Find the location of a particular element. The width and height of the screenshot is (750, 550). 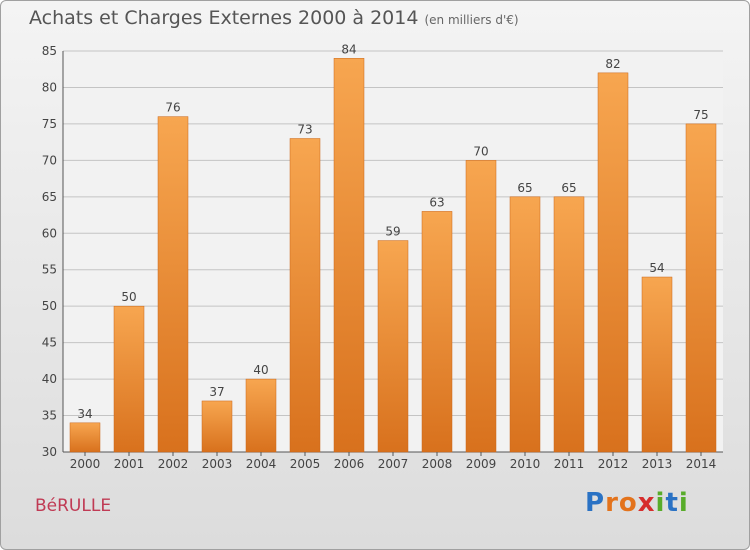

data-label: 82 is located at coordinates (612, 64).